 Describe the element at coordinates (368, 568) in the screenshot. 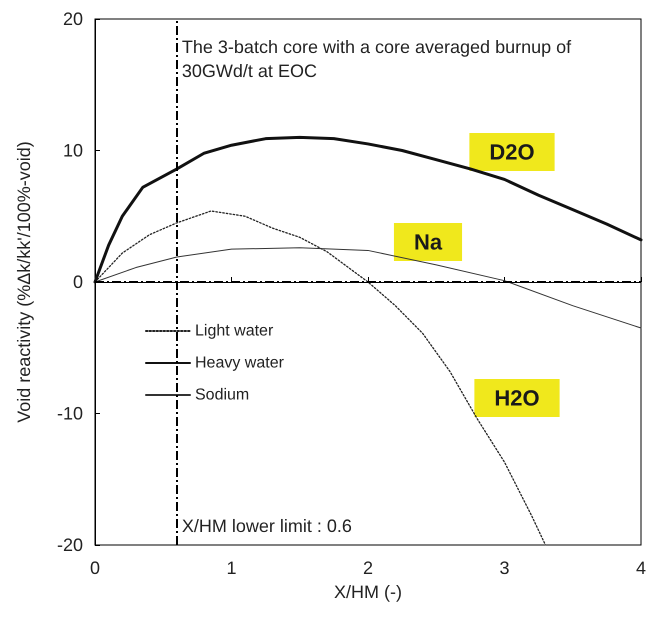

I see `x-tick-label: 2` at that location.